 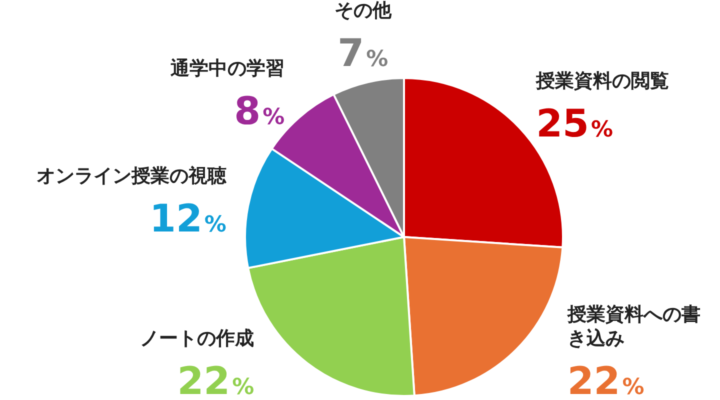 I want to click on slice-label: 授業資料への書き込み, so click(x=633, y=326).